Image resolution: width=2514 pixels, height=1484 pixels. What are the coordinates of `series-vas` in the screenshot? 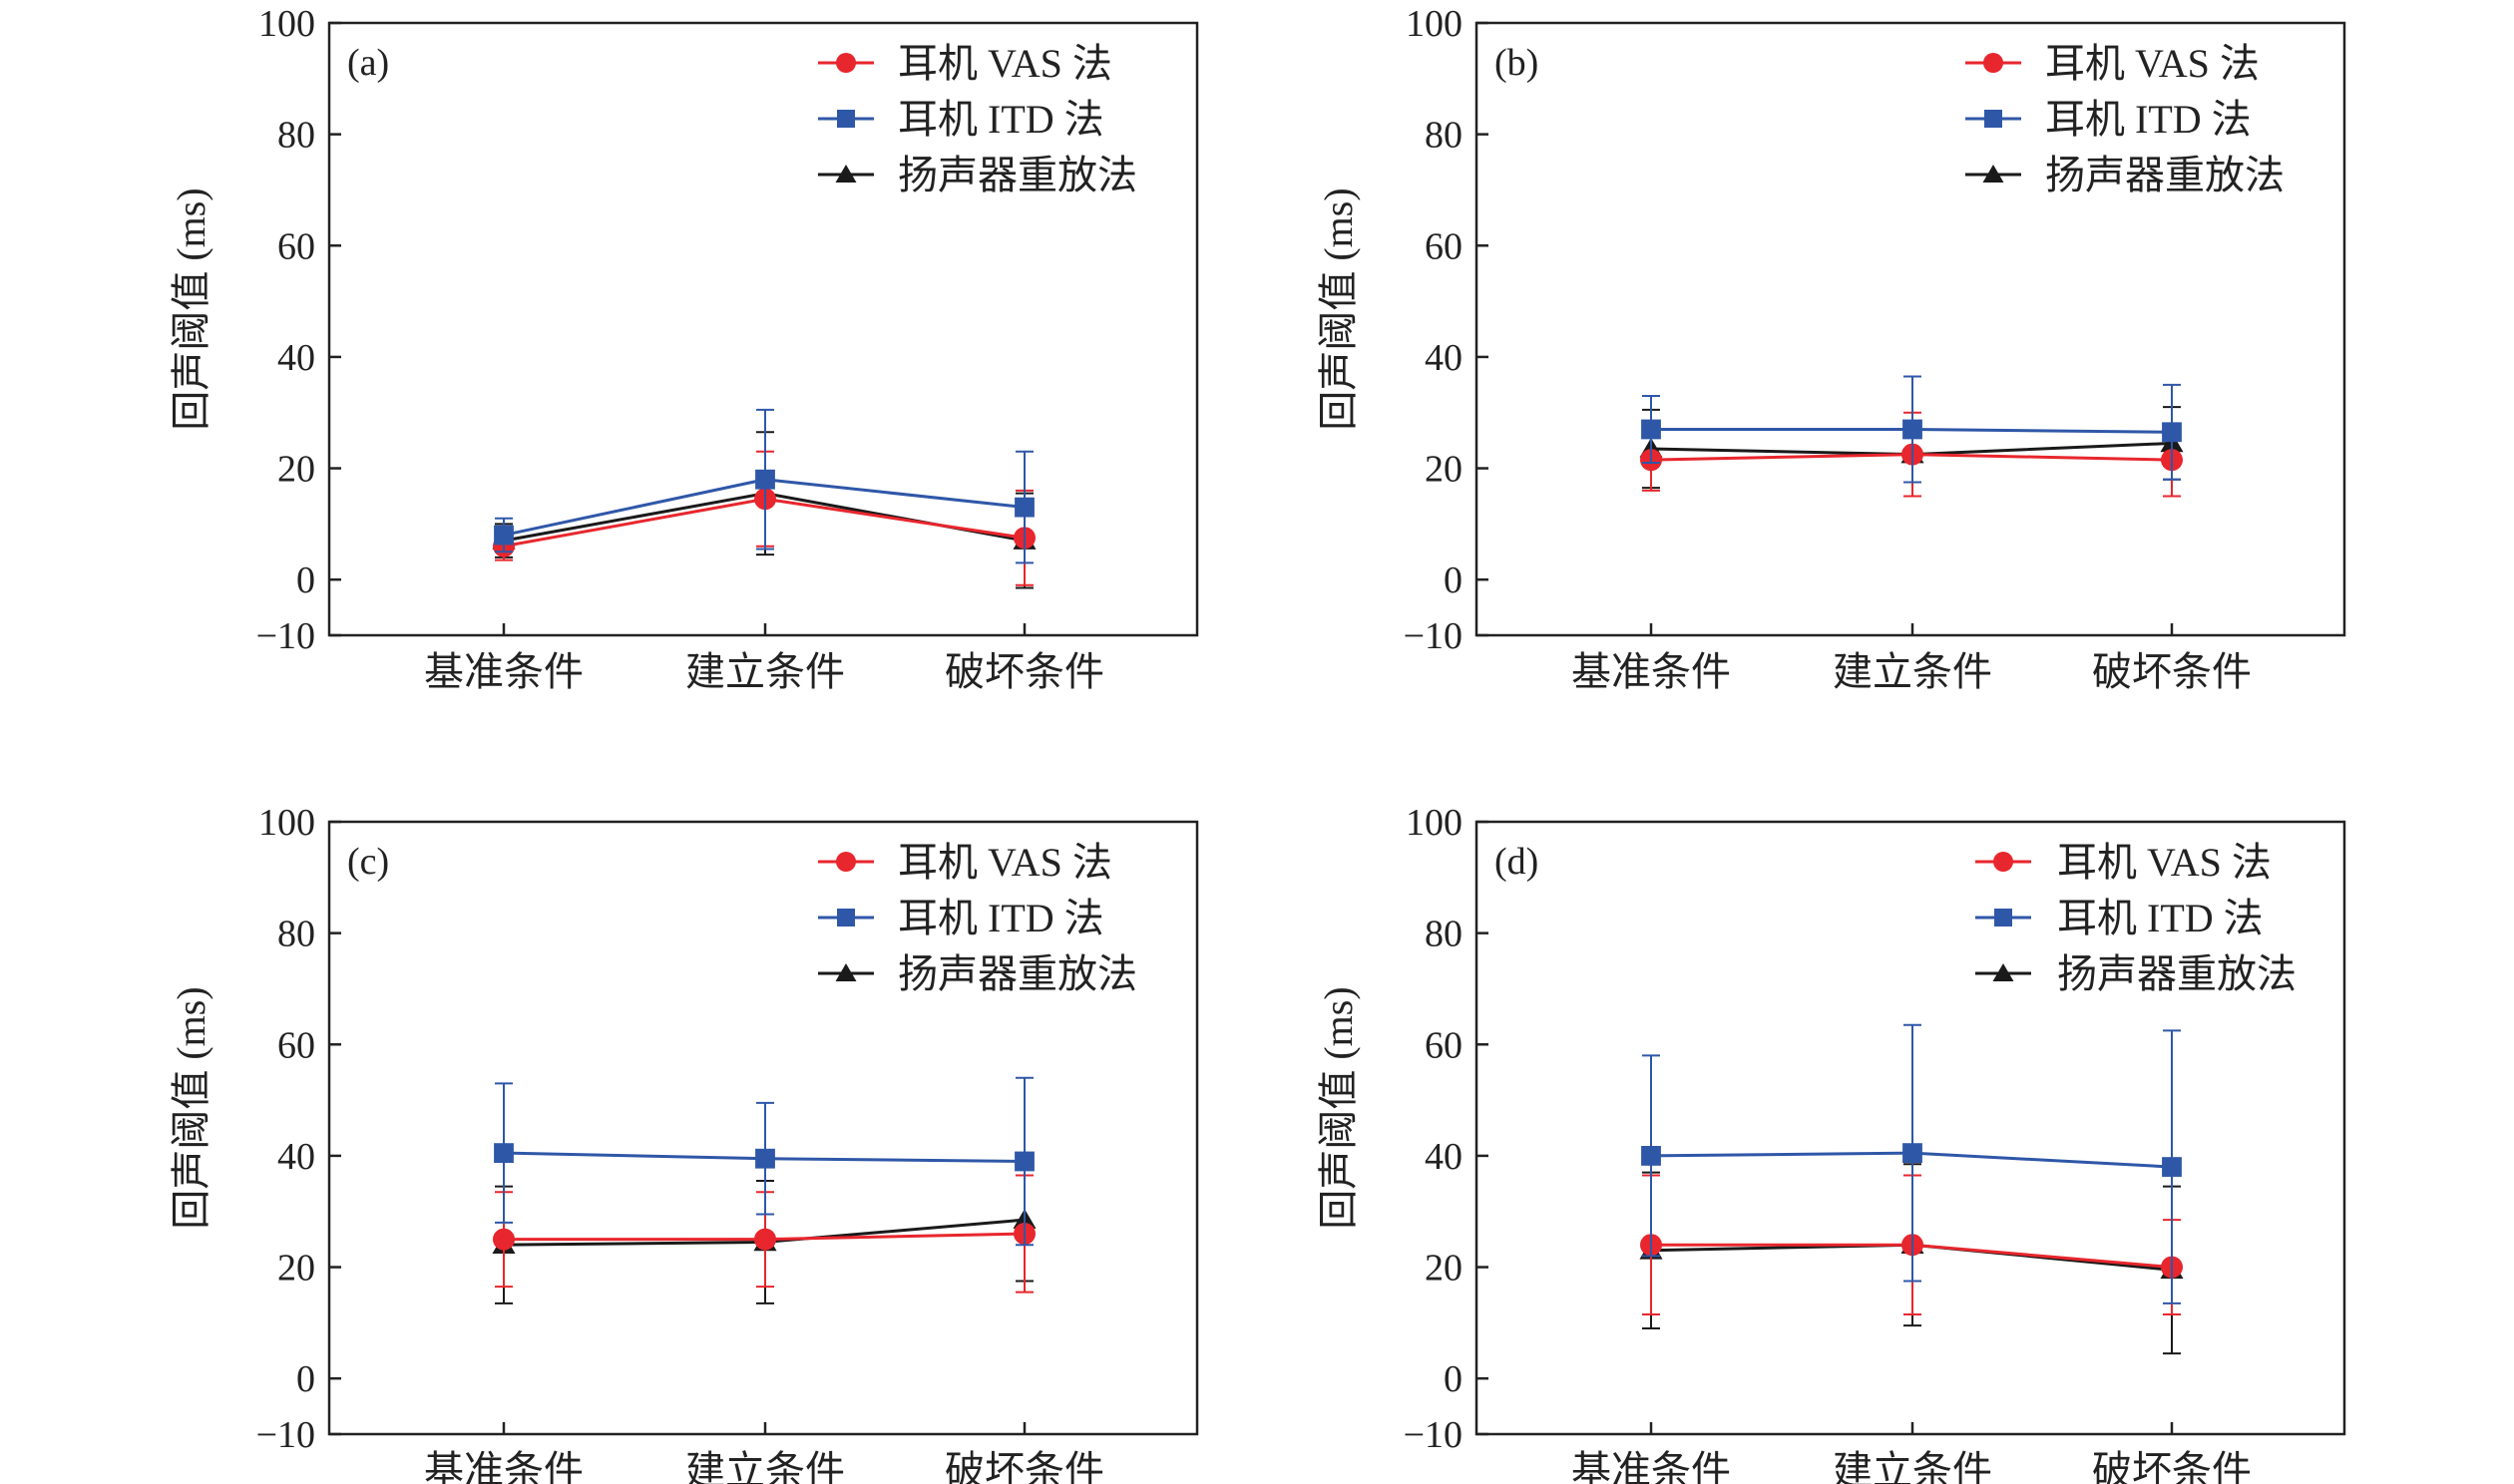 It's located at (764, 1234).